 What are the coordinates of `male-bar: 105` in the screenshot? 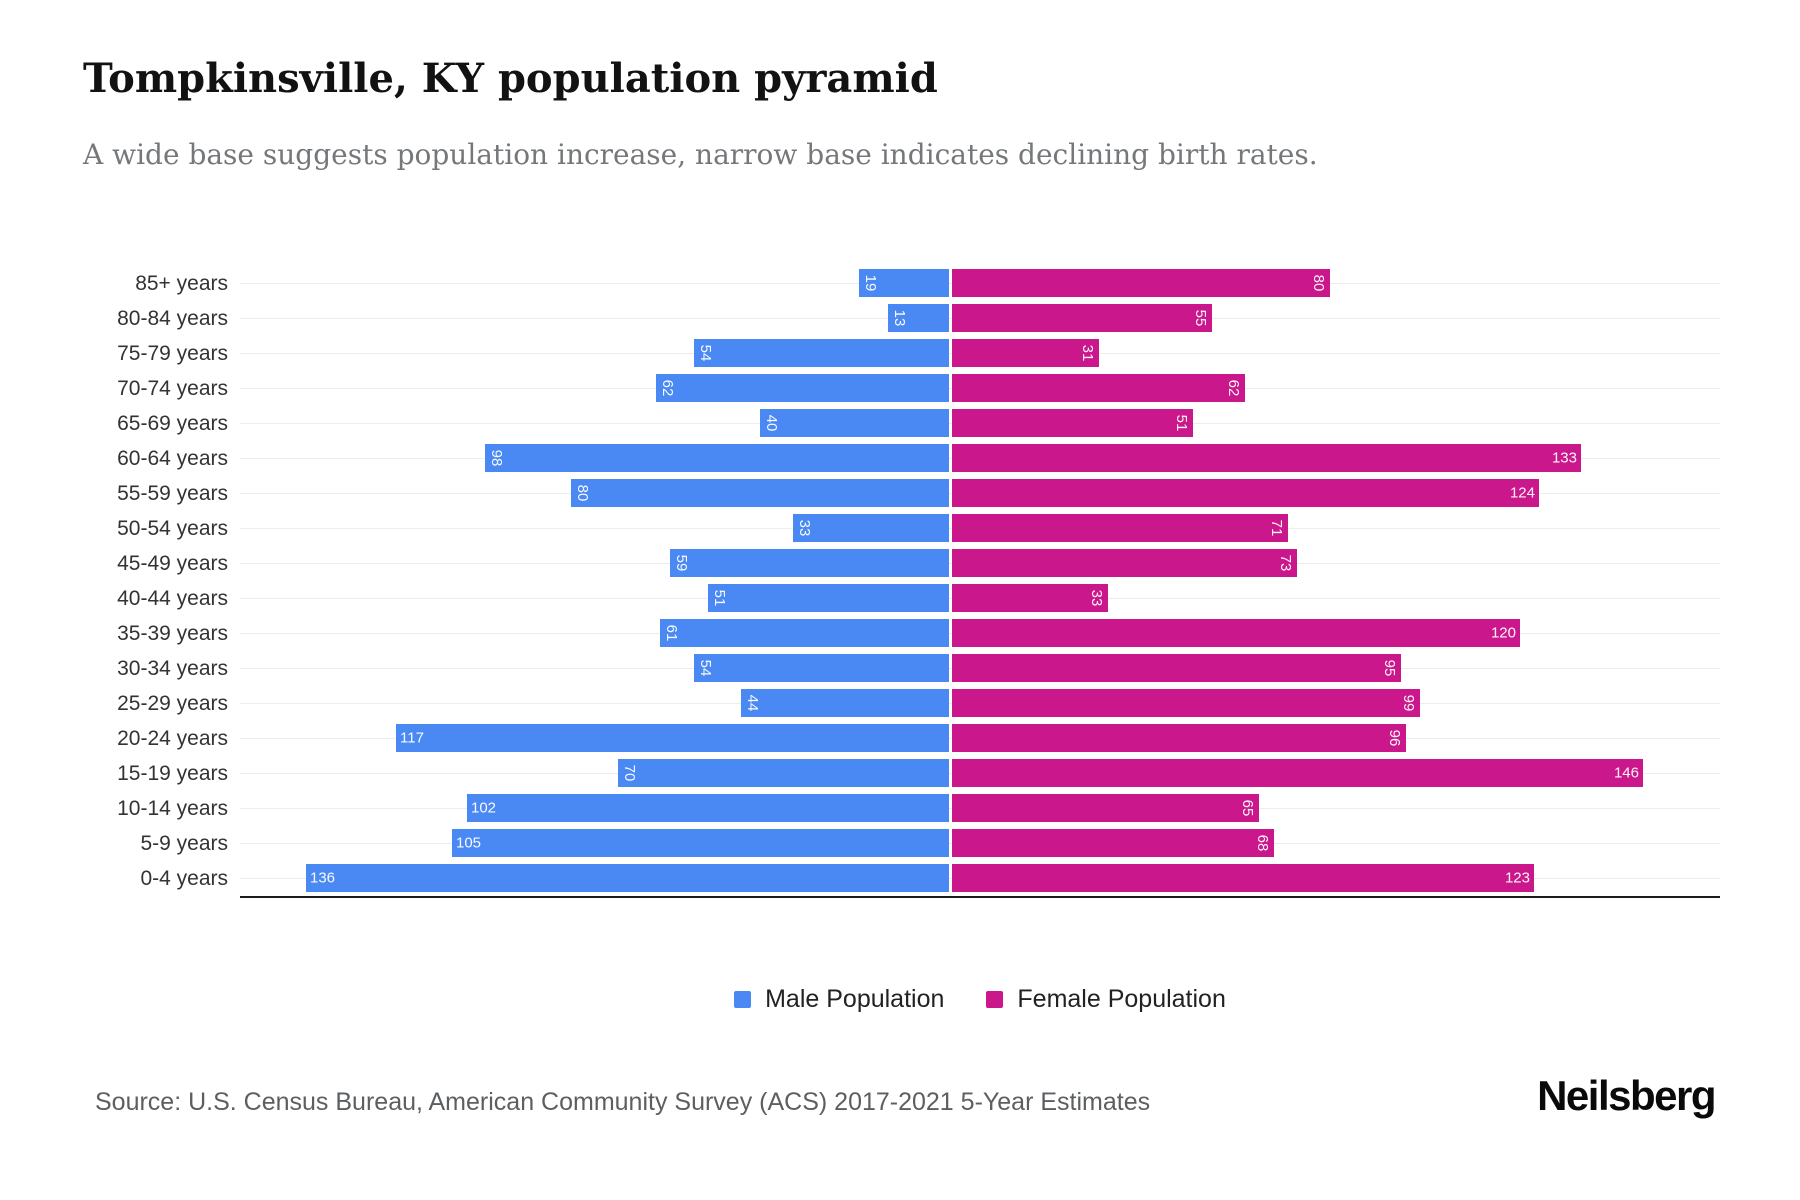 It's located at (700, 843).